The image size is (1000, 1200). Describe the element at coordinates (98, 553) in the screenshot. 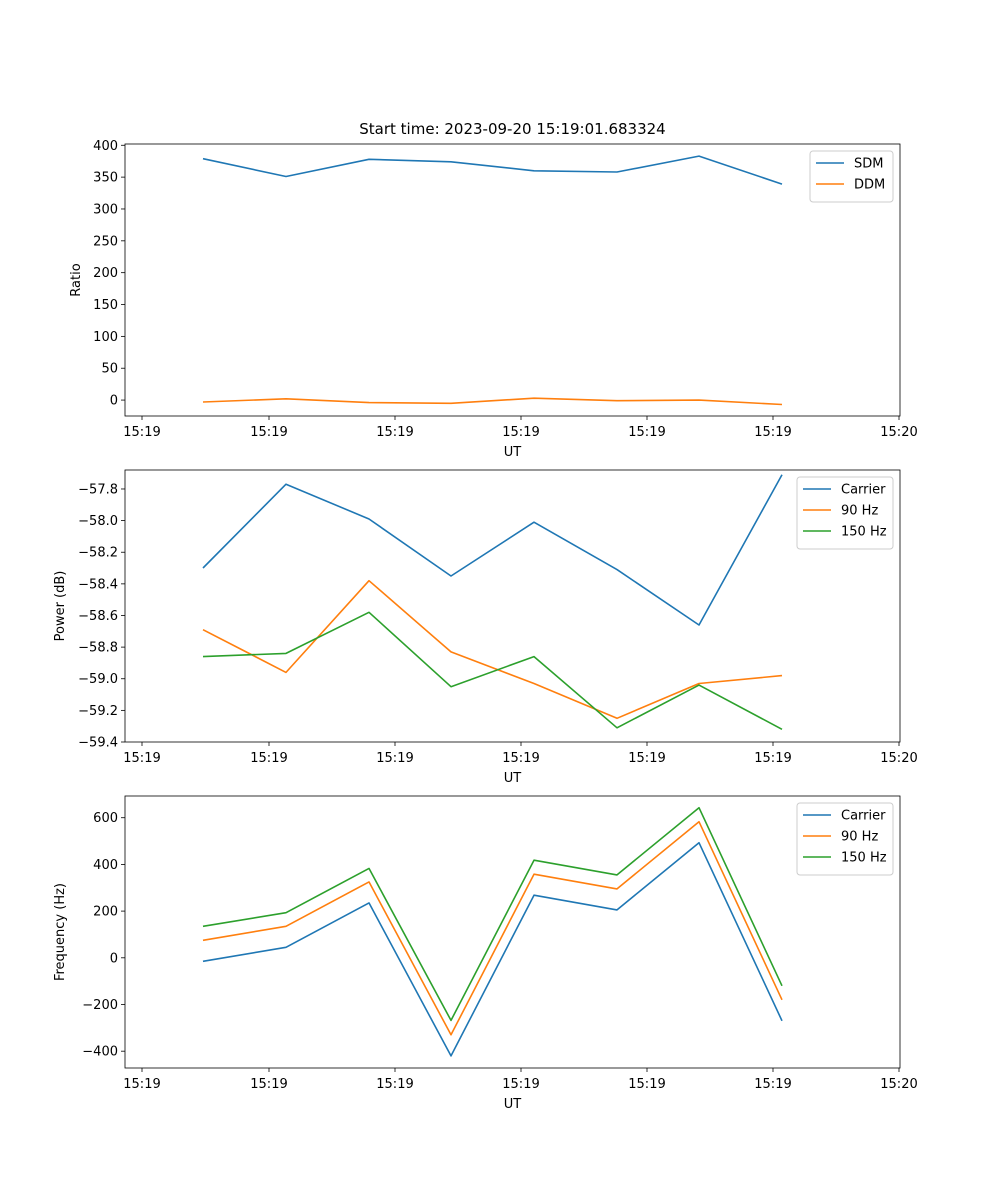

I see `y-tick-label: −58.2` at that location.